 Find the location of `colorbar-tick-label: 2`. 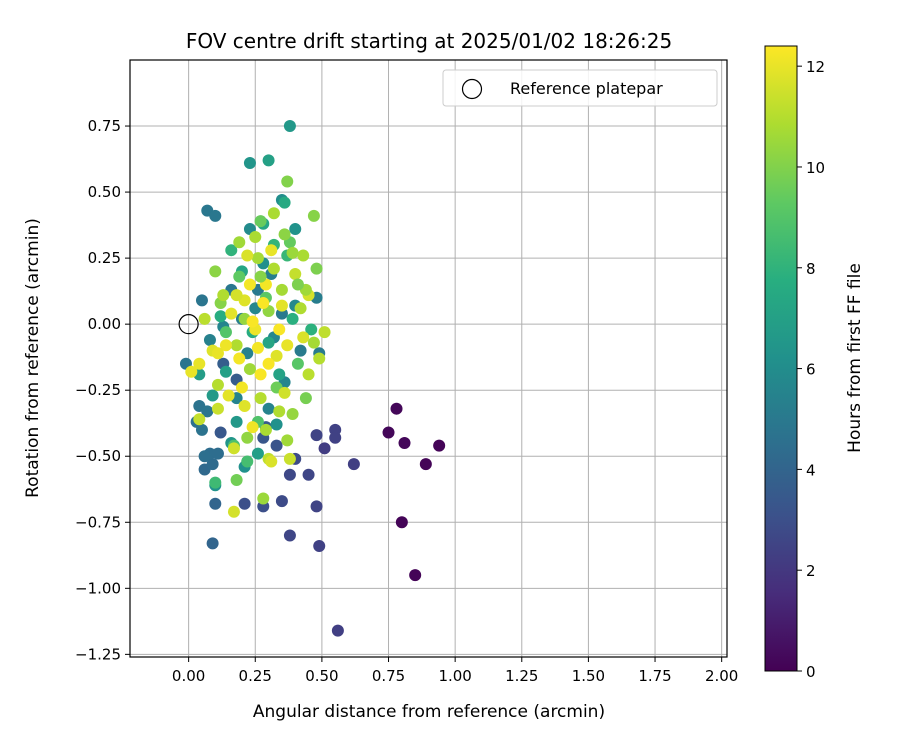

colorbar-tick-label: 2 is located at coordinates (811, 571).